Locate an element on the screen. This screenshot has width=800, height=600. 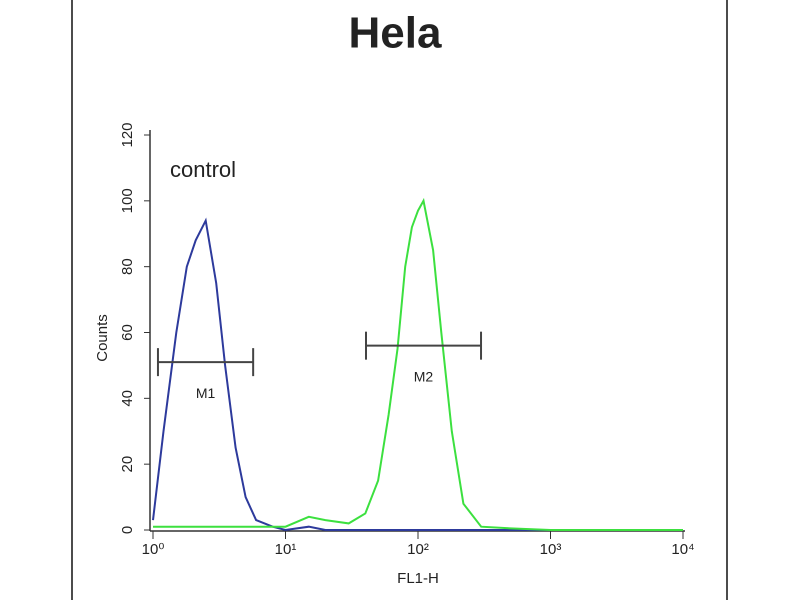
y-tick-label: 100 is located at coordinates (127, 200).